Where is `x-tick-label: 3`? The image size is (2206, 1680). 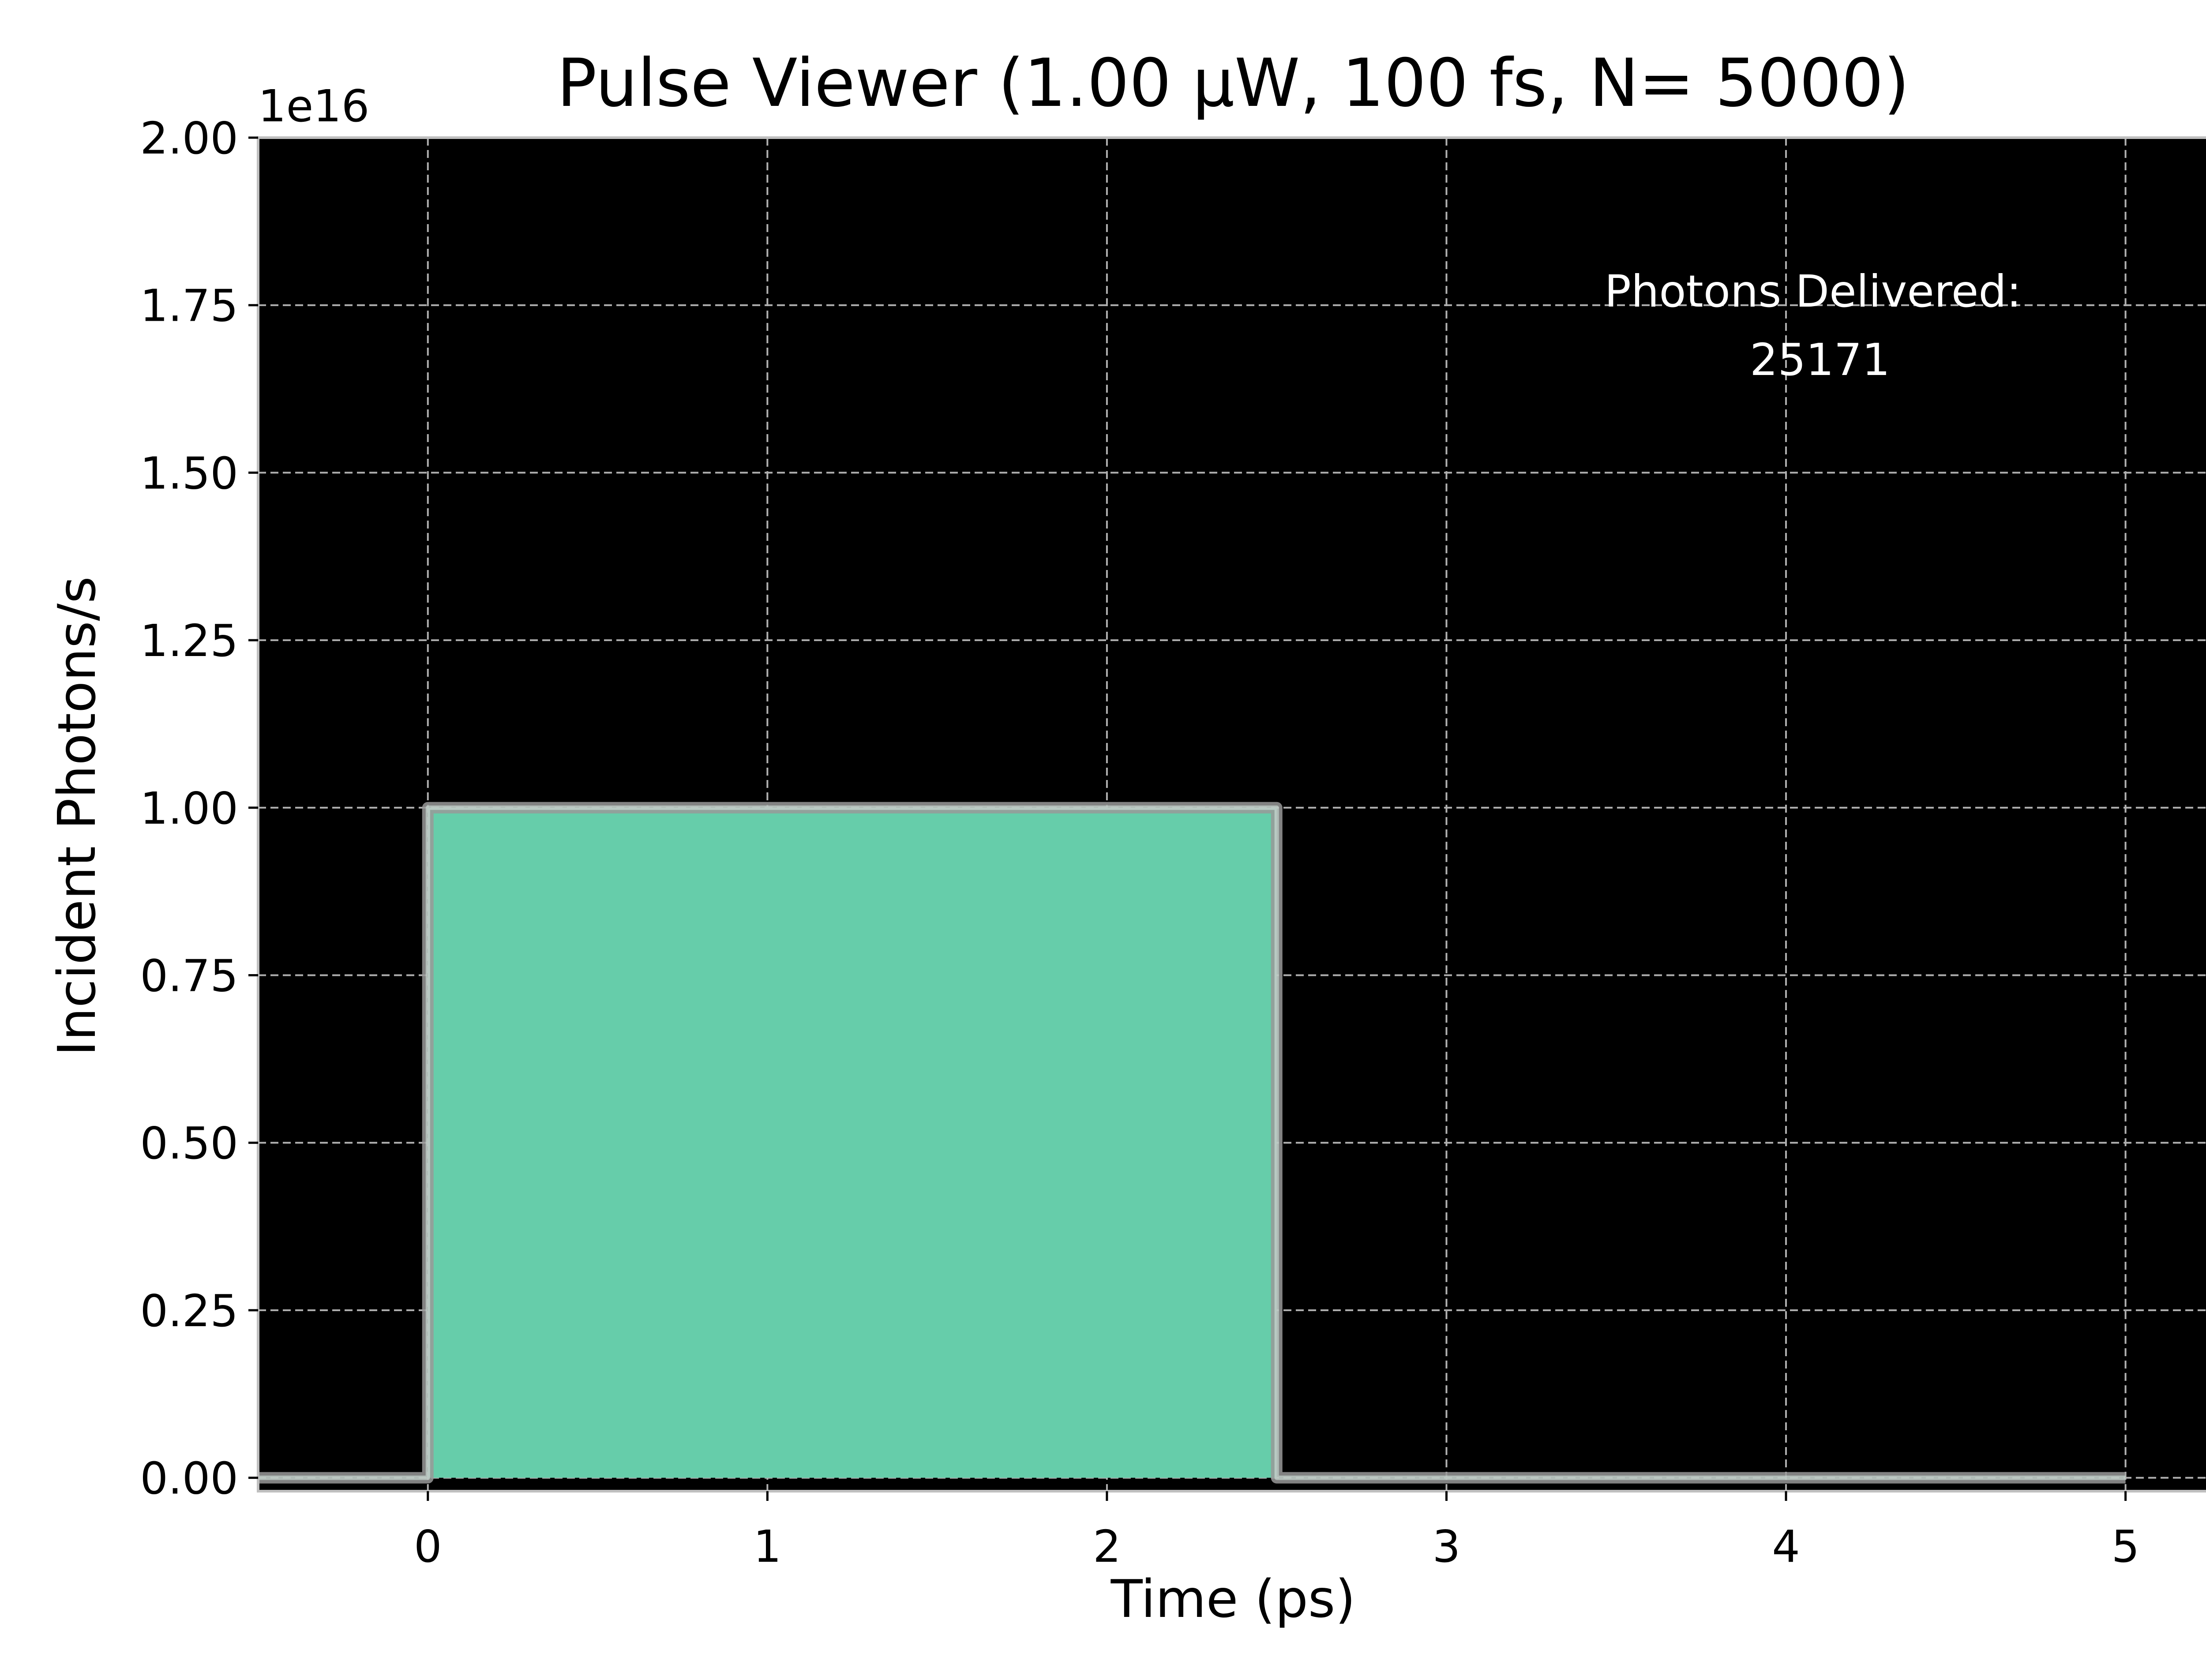
x-tick-label: 3 is located at coordinates (1447, 1546).